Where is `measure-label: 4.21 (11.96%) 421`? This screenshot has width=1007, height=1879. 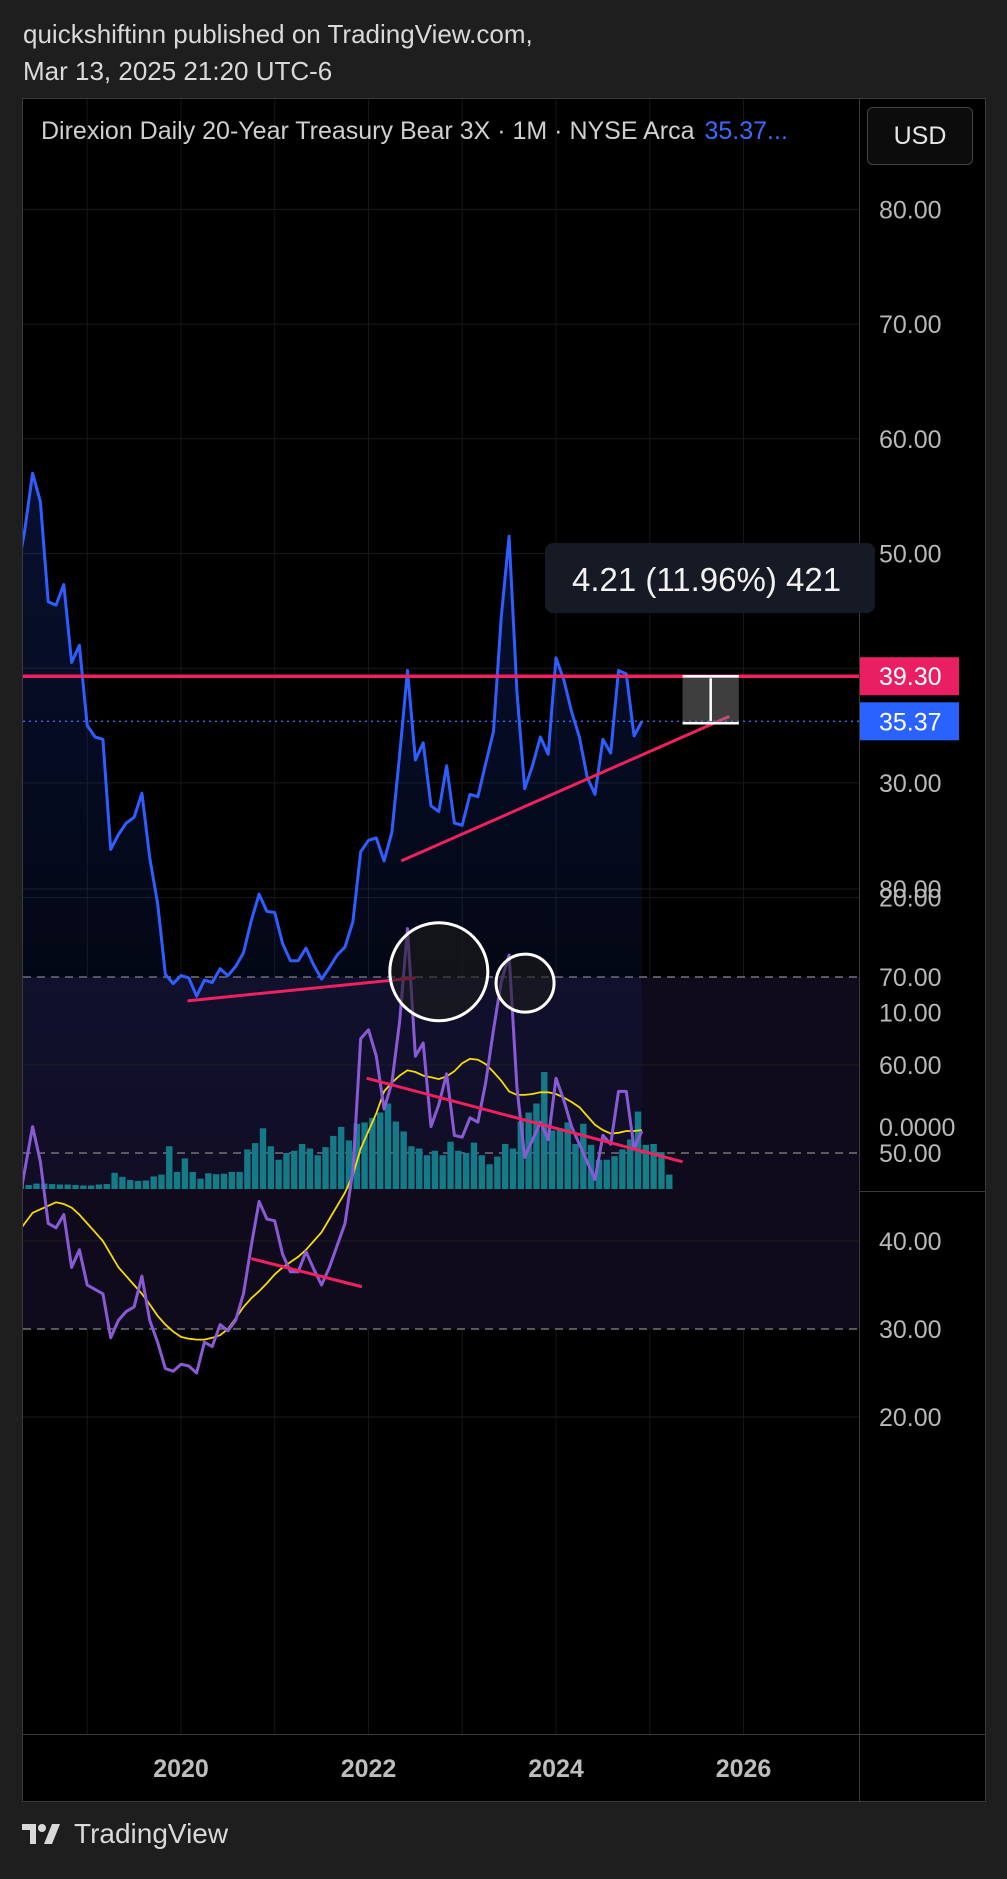 measure-label: 4.21 (11.96%) 421 is located at coordinates (706, 579).